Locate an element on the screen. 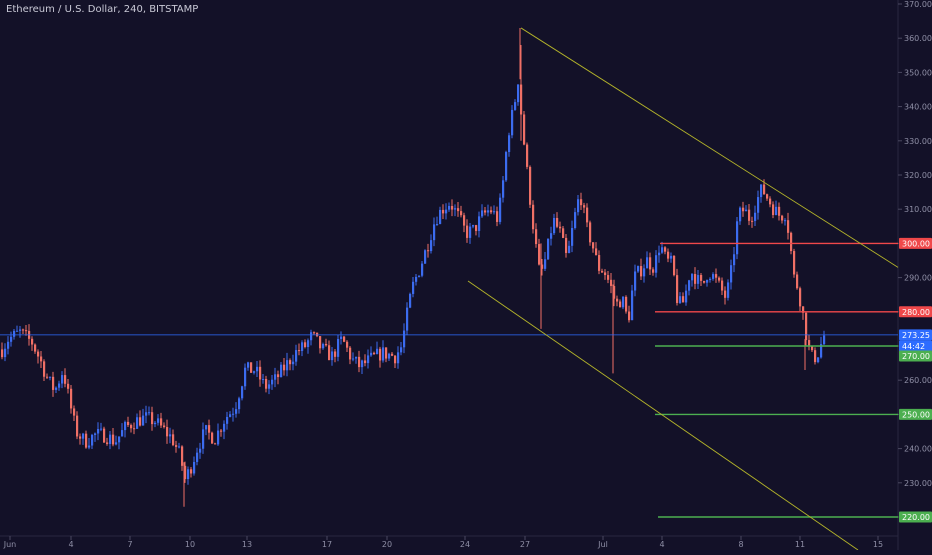 The height and width of the screenshot is (555, 932). badge-250: 250.00 is located at coordinates (916, 414).